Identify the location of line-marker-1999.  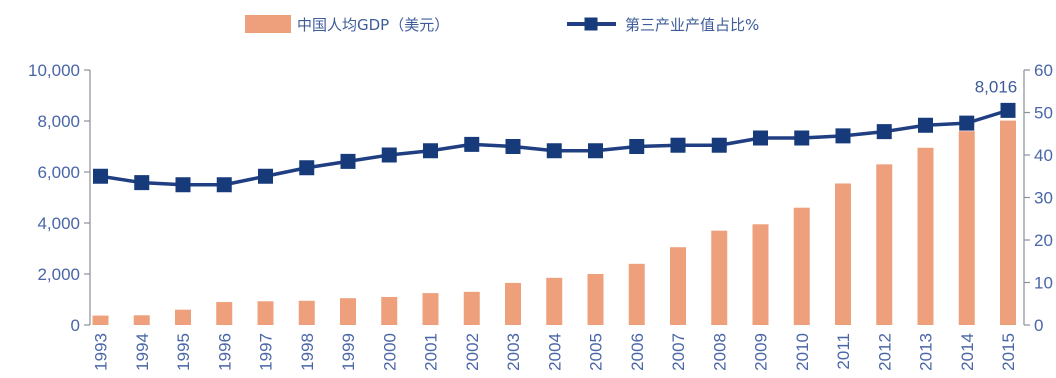
(348, 161).